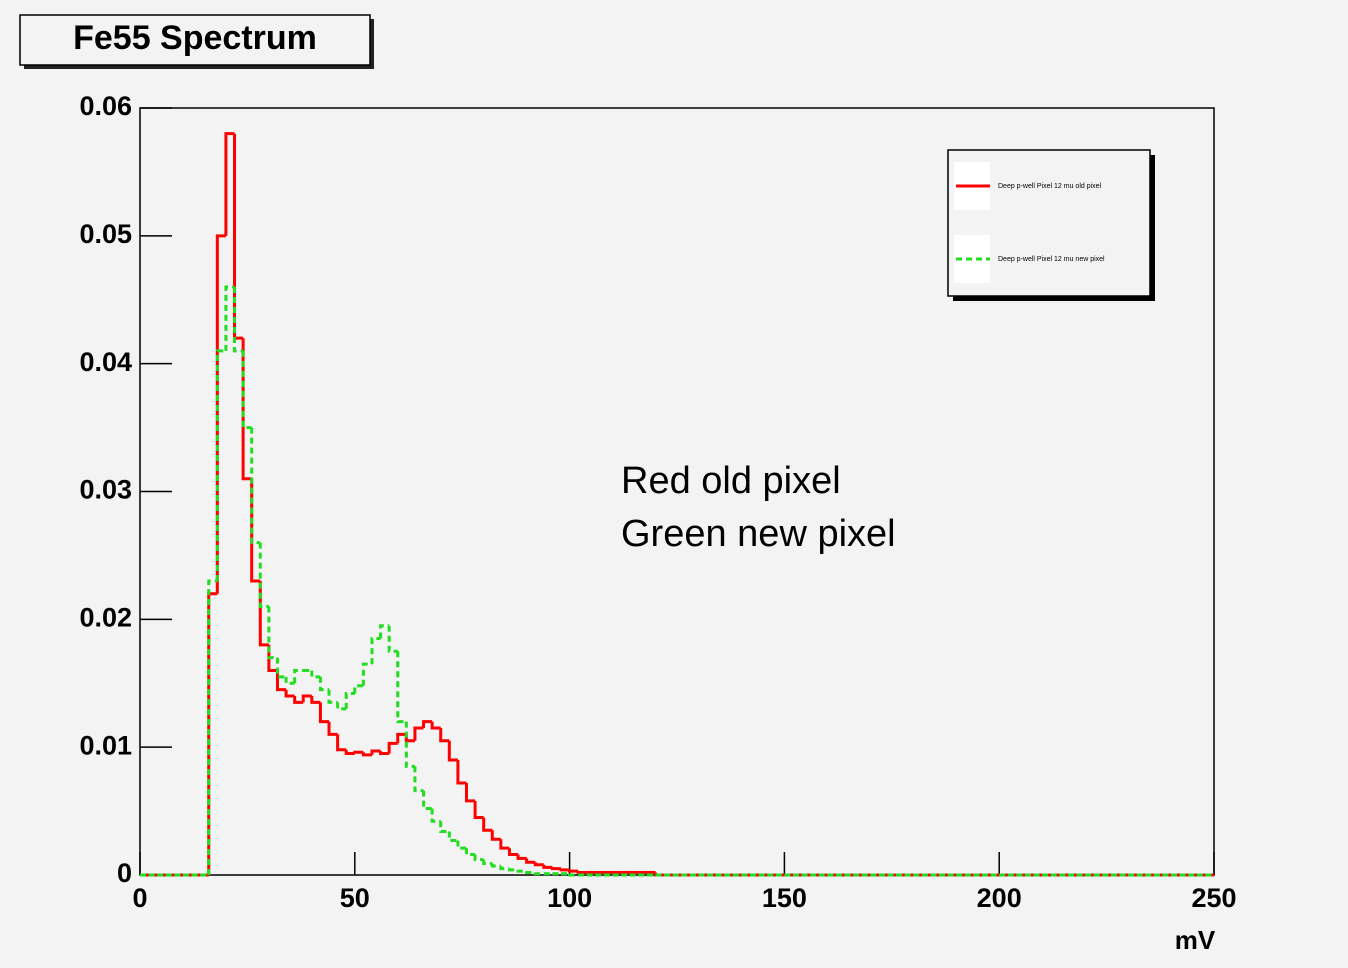 The image size is (1348, 968). Describe the element at coordinates (731, 481) in the screenshot. I see `annotation: Red old pixel` at that location.